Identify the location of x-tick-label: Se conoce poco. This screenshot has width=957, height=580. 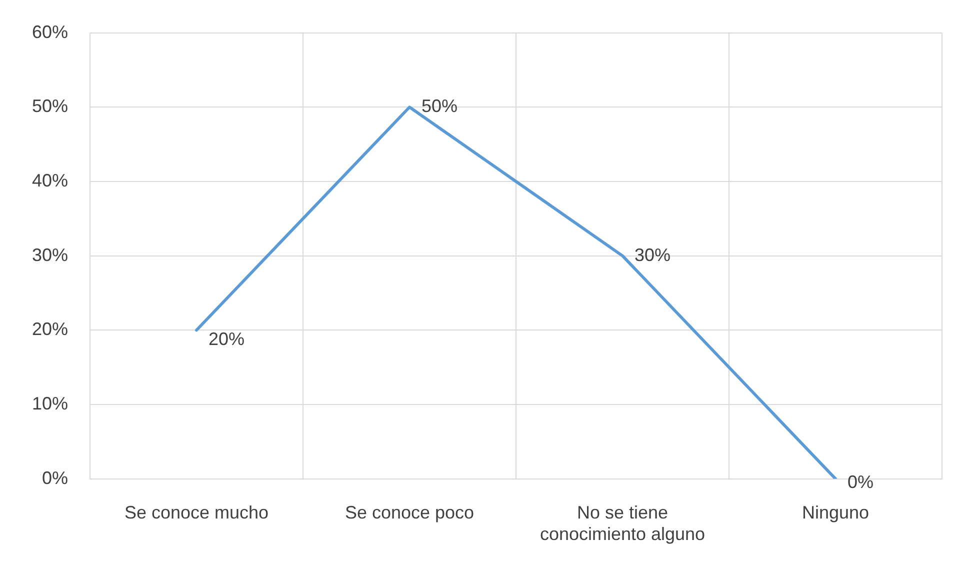
(409, 512).